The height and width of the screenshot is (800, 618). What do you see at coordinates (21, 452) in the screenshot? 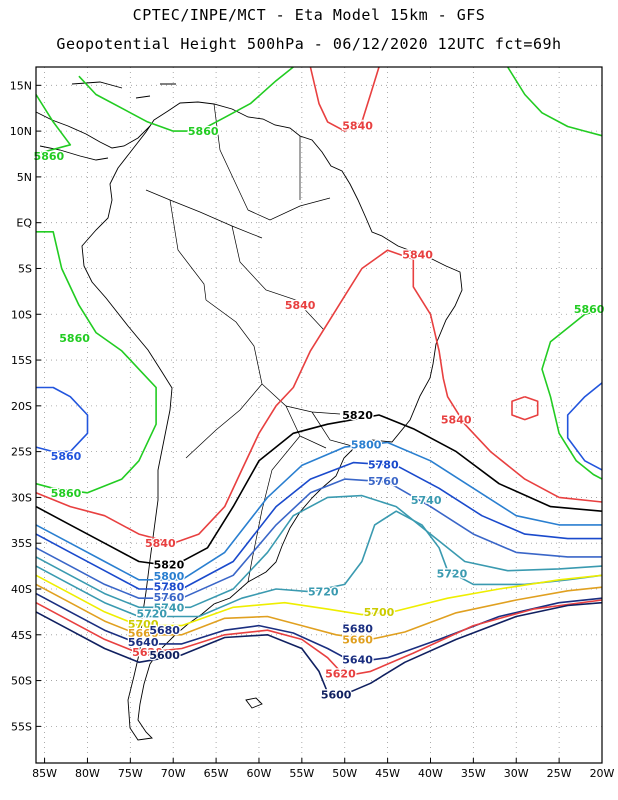
I see `lat-tick-label: 25S` at bounding box center [21, 452].